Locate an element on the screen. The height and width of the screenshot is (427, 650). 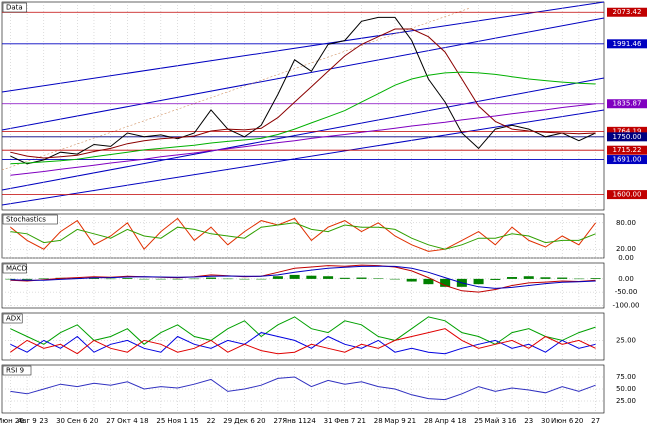
x-tick-label: Дек 6 is located at coordinates (244, 421).